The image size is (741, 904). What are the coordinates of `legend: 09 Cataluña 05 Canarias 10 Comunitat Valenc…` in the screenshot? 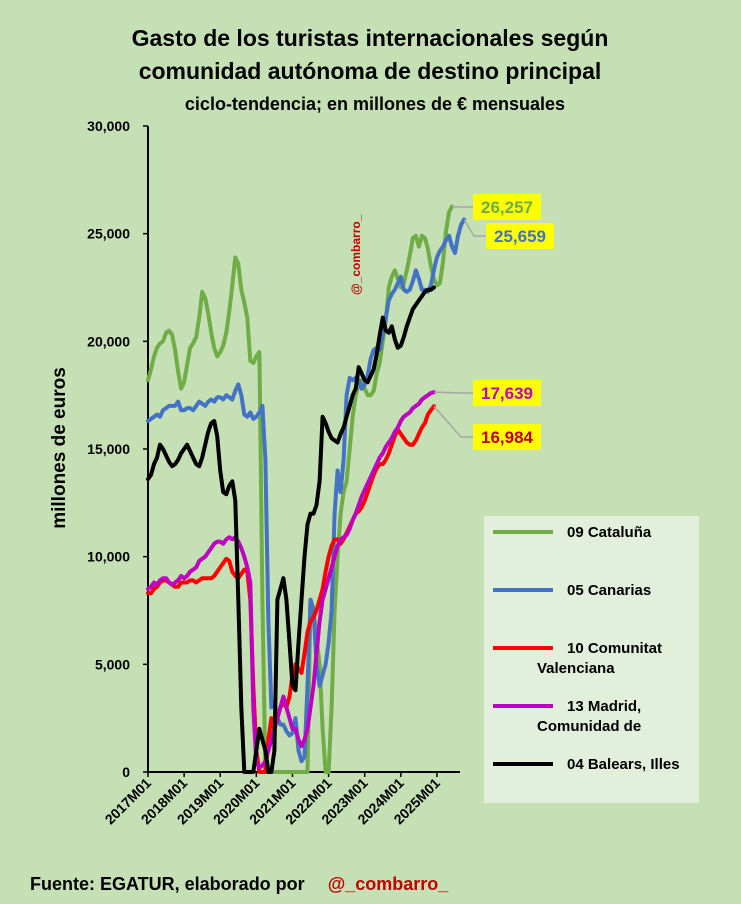 It's located at (586, 648).